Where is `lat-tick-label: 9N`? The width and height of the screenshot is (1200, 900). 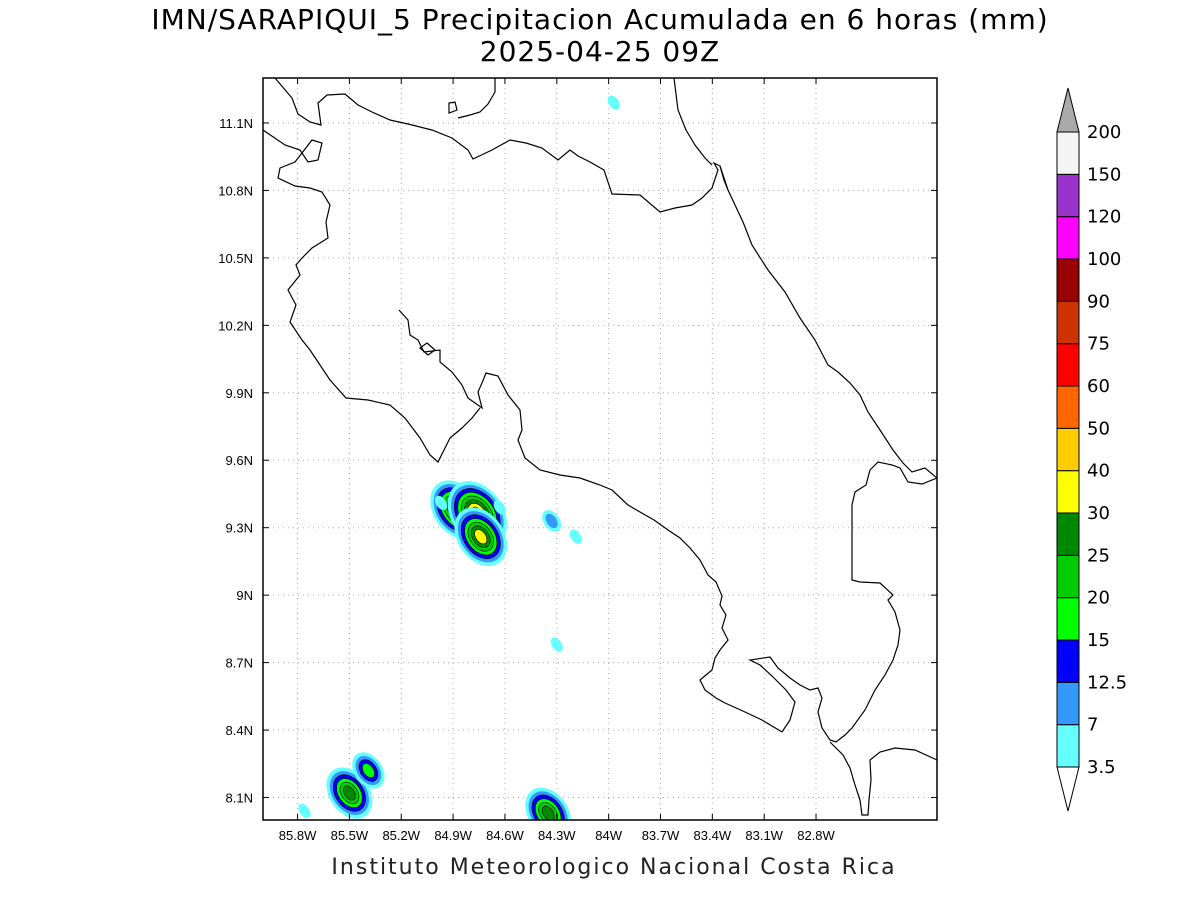
lat-tick-label: 9N is located at coordinates (244, 595).